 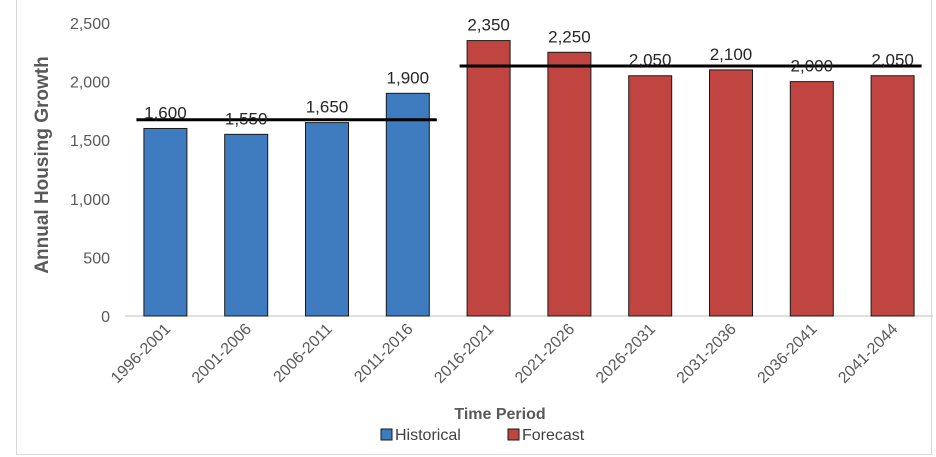 What do you see at coordinates (222, 354) in the screenshot?
I see `x-tick-label: 2001-2006` at bounding box center [222, 354].